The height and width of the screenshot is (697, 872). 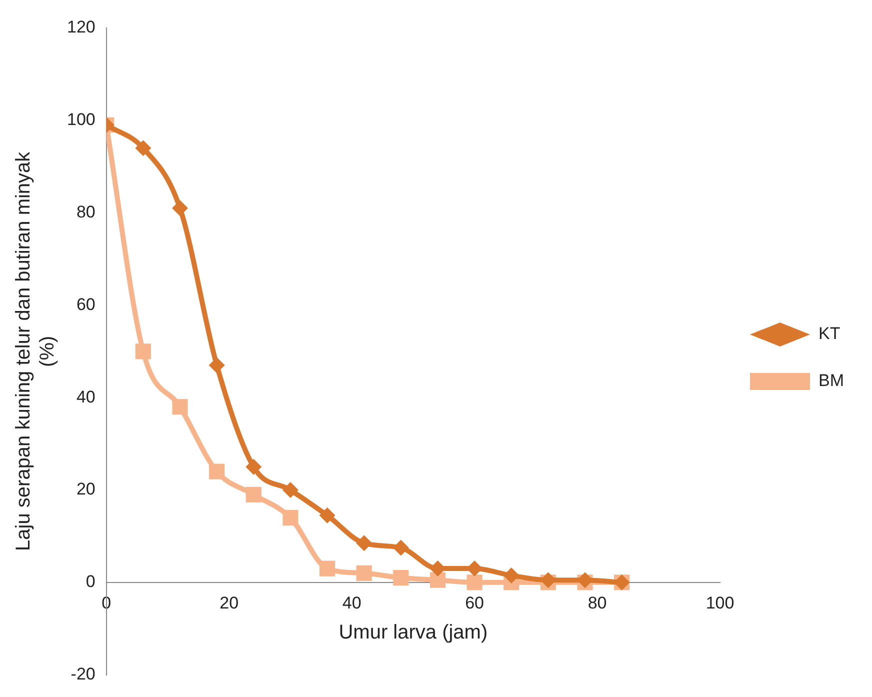 What do you see at coordinates (352, 602) in the screenshot?
I see `x-tick-label: 40` at bounding box center [352, 602].